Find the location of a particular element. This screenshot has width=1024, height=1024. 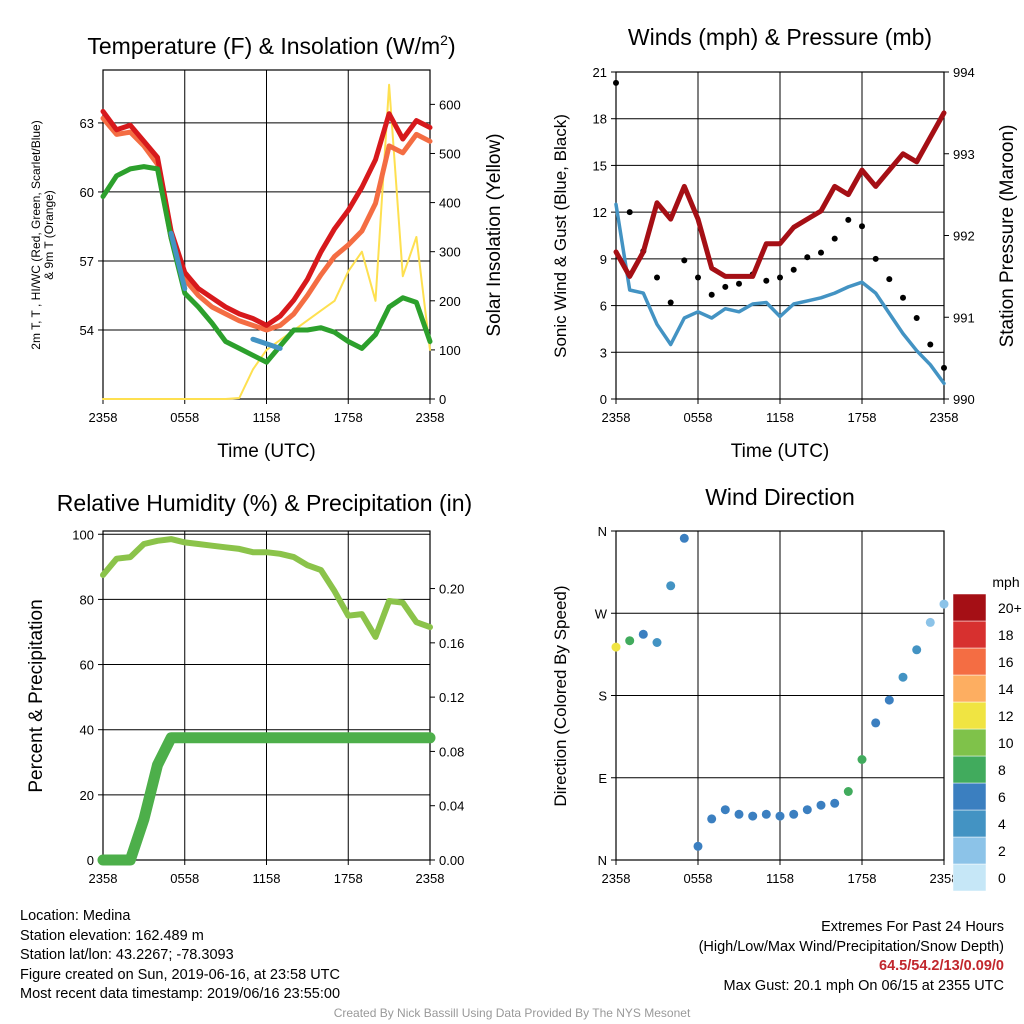

plot-border is located at coordinates (266, 234).